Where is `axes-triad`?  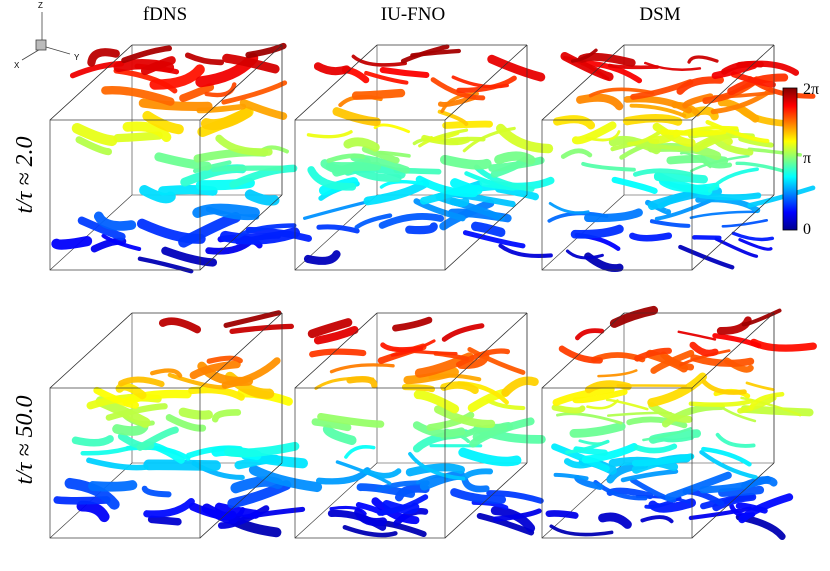
axes-triad is located at coordinates (46, 36).